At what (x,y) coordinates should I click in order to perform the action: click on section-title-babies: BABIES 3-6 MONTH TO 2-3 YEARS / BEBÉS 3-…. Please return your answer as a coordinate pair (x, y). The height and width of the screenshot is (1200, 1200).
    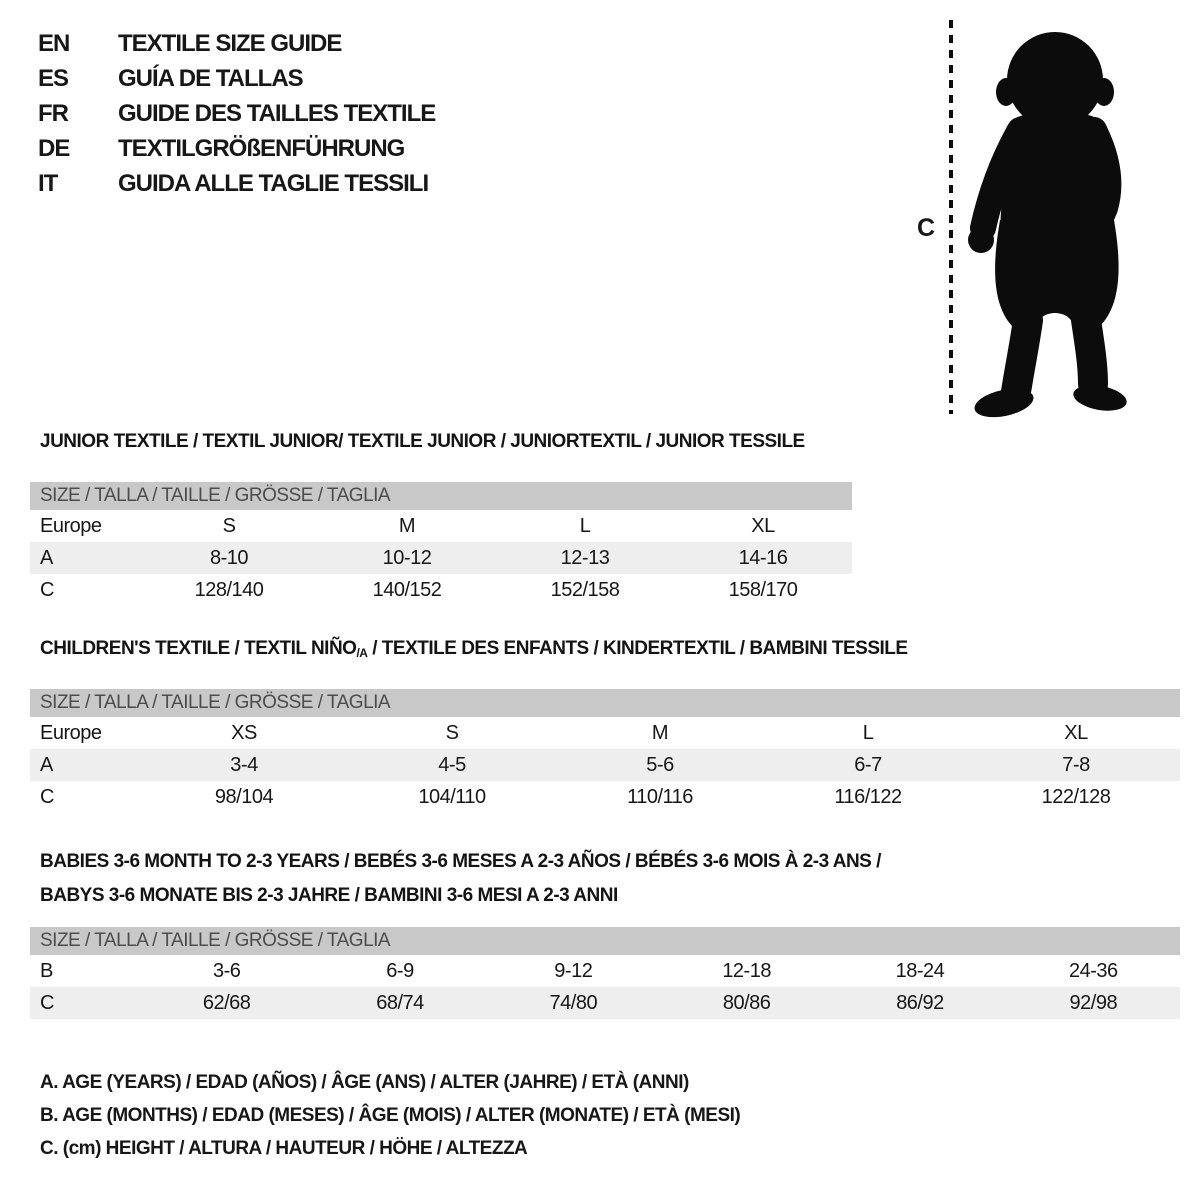
    Looking at the image, I should click on (460, 879).